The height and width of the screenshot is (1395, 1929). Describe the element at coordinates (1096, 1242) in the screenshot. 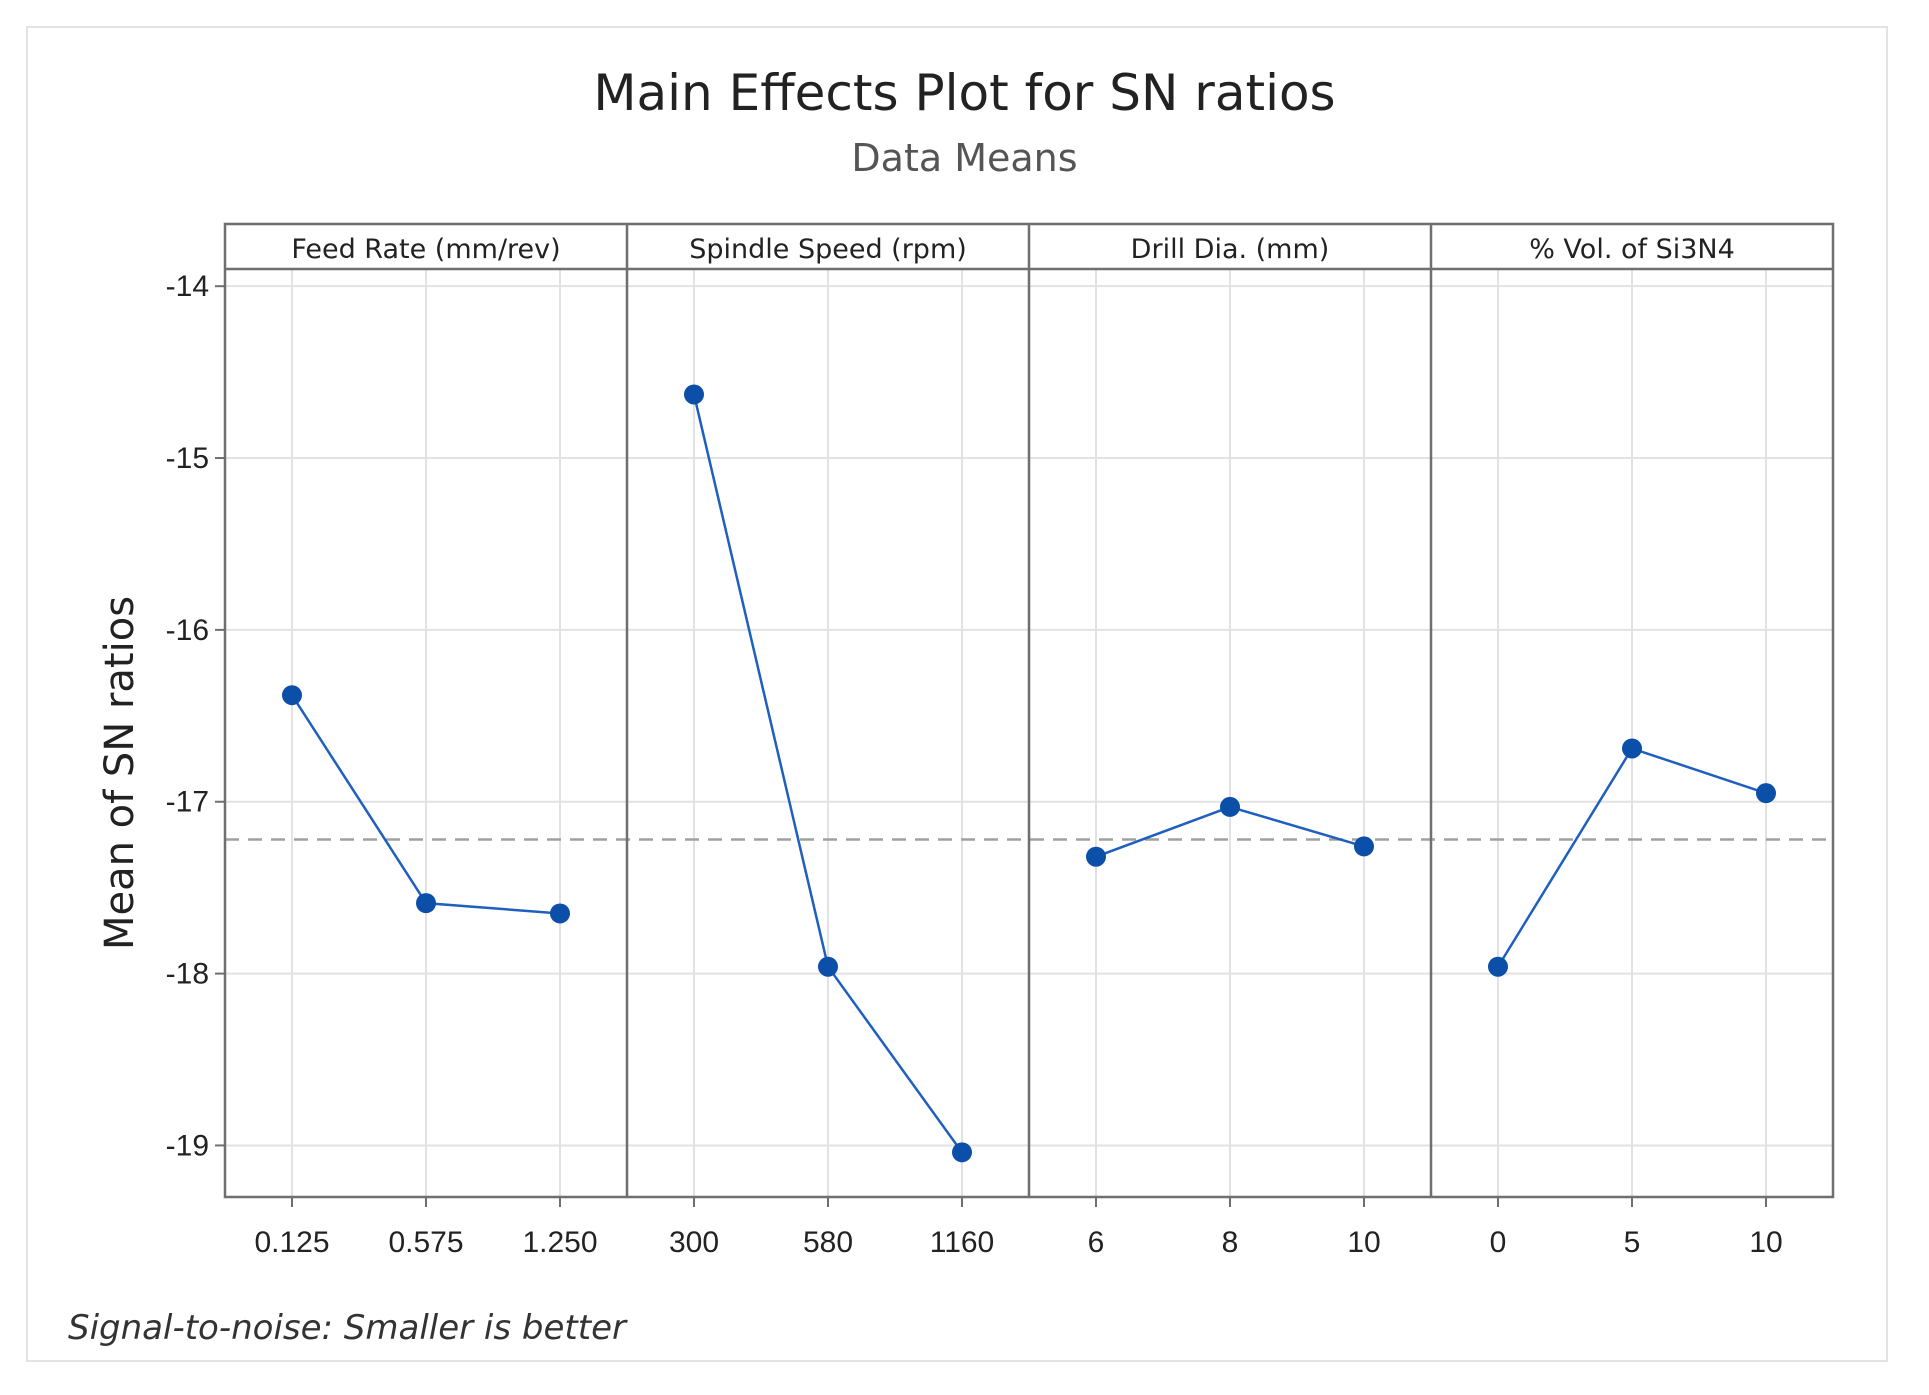

I see `x-tick-label: 6` at that location.